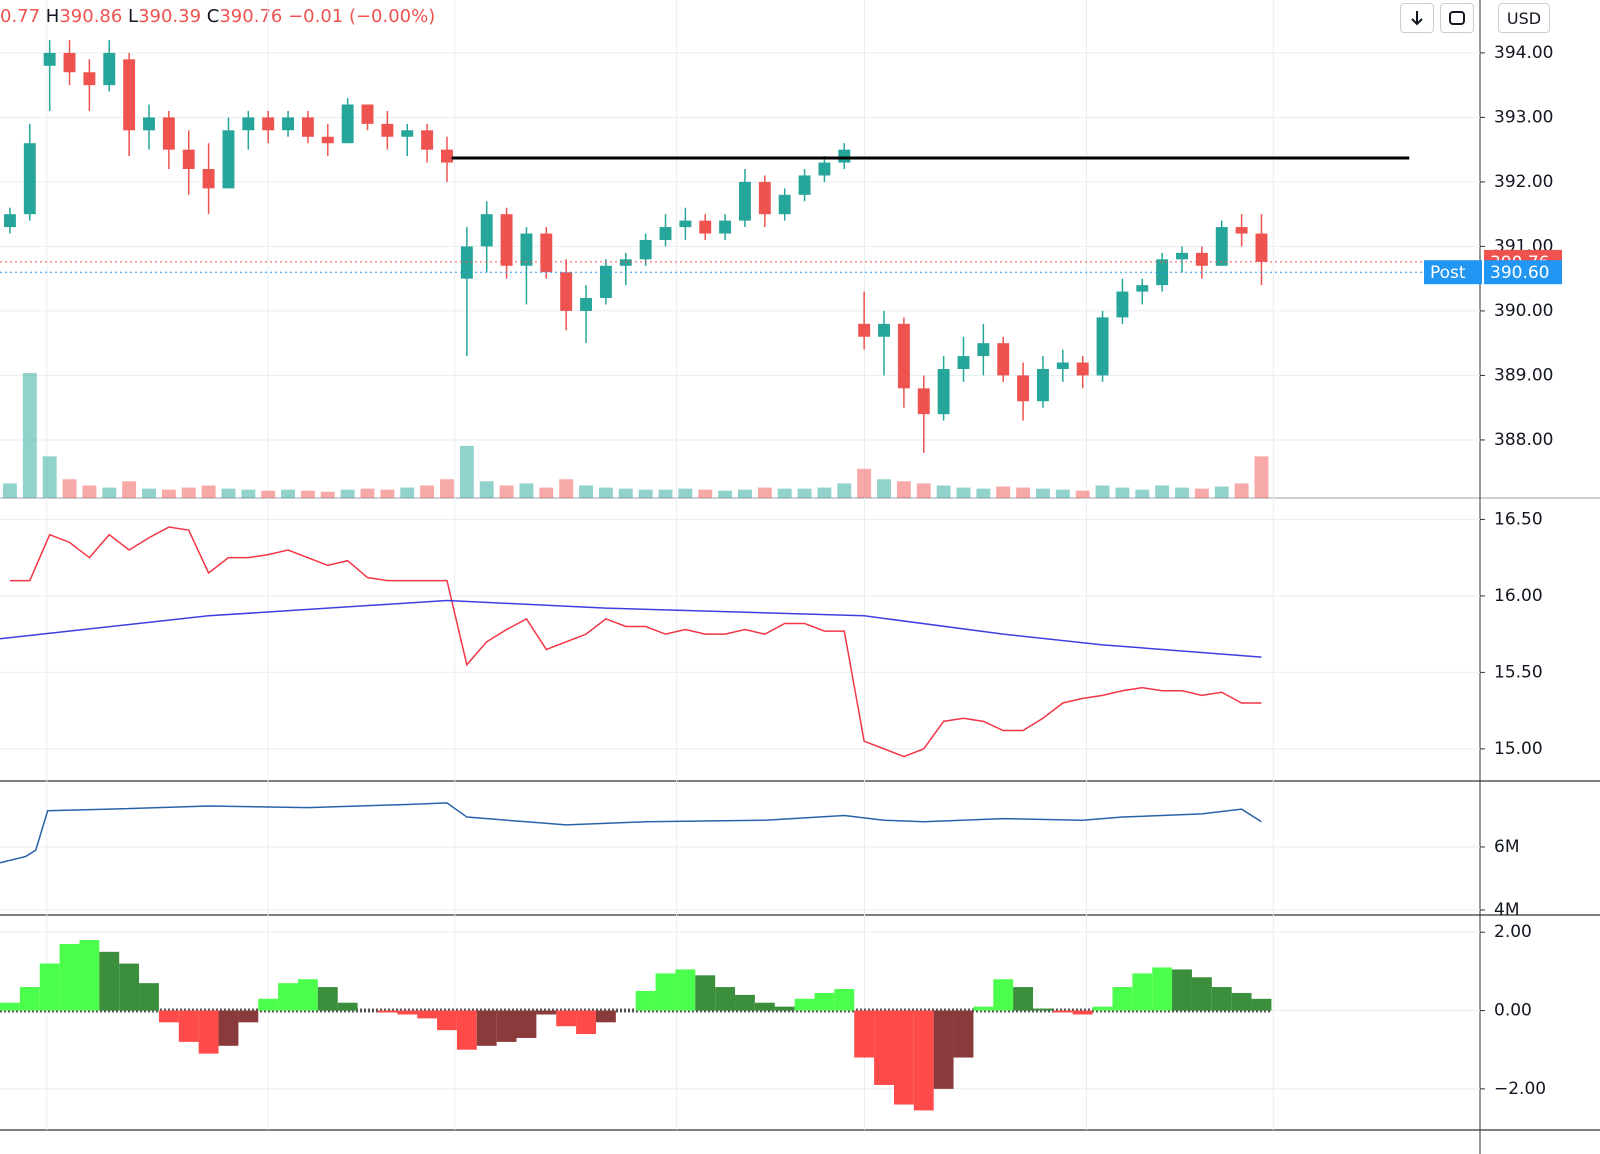 The height and width of the screenshot is (1154, 1600). Describe the element at coordinates (91, 16) in the screenshot. I see `legend-item: 390.86` at that location.